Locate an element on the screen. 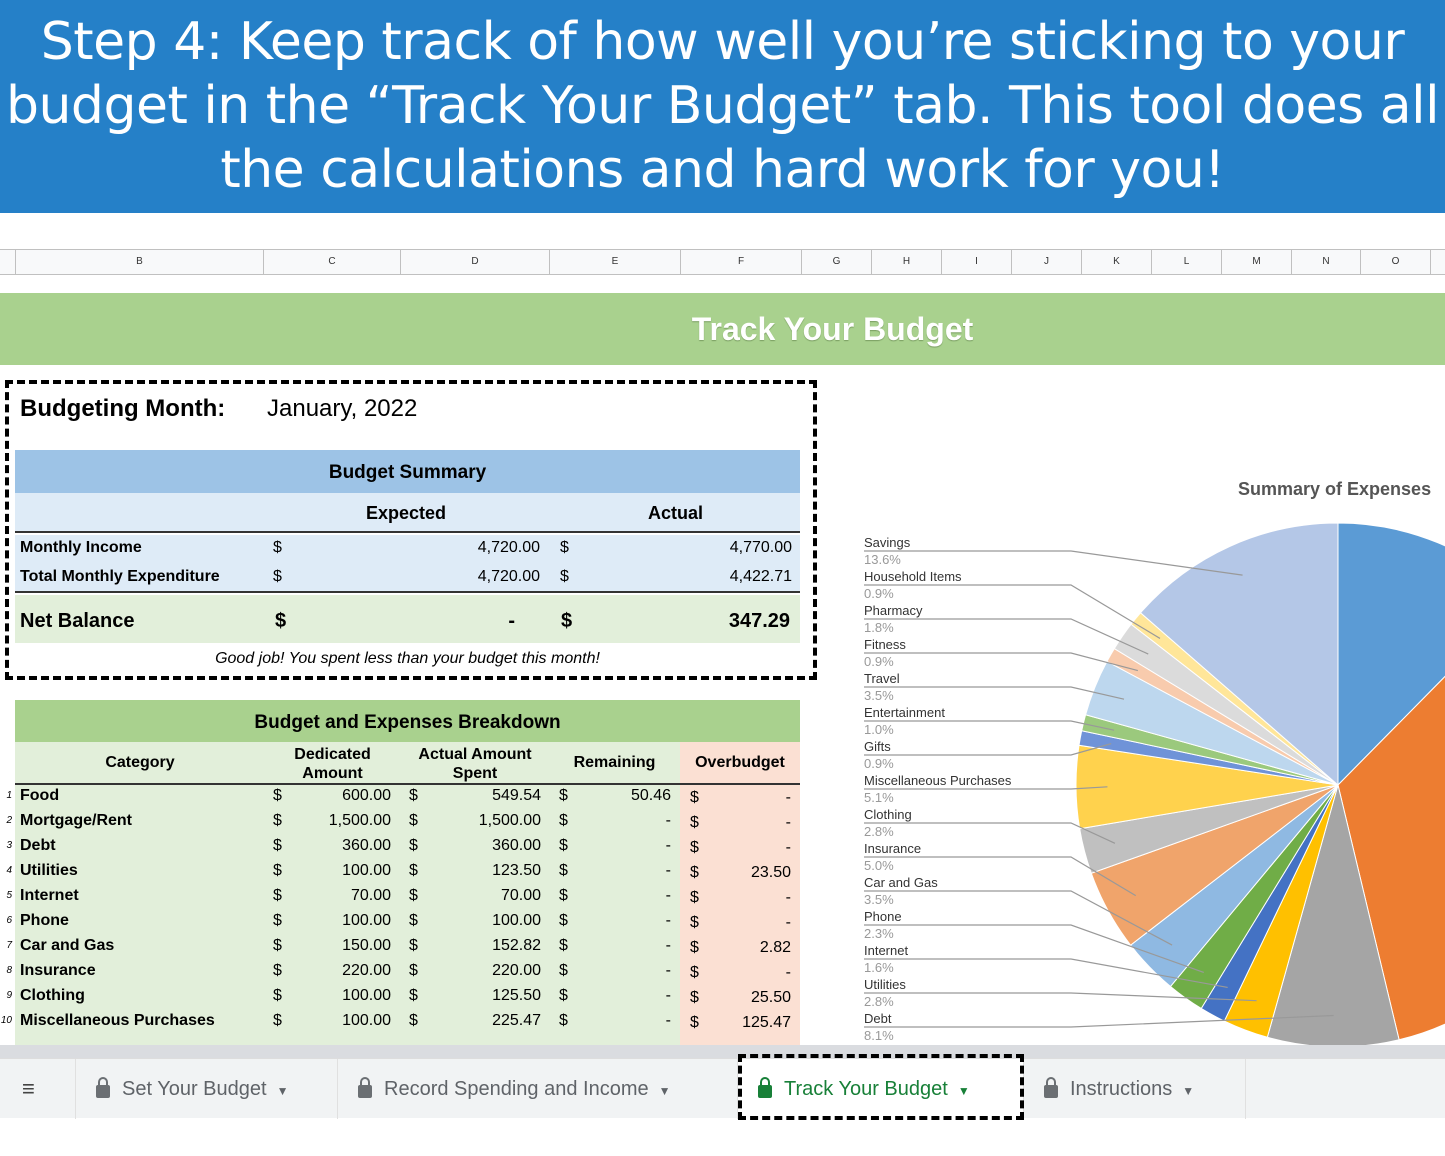 This screenshot has height=1156, width=1445. column-header-H: H is located at coordinates (906, 262).